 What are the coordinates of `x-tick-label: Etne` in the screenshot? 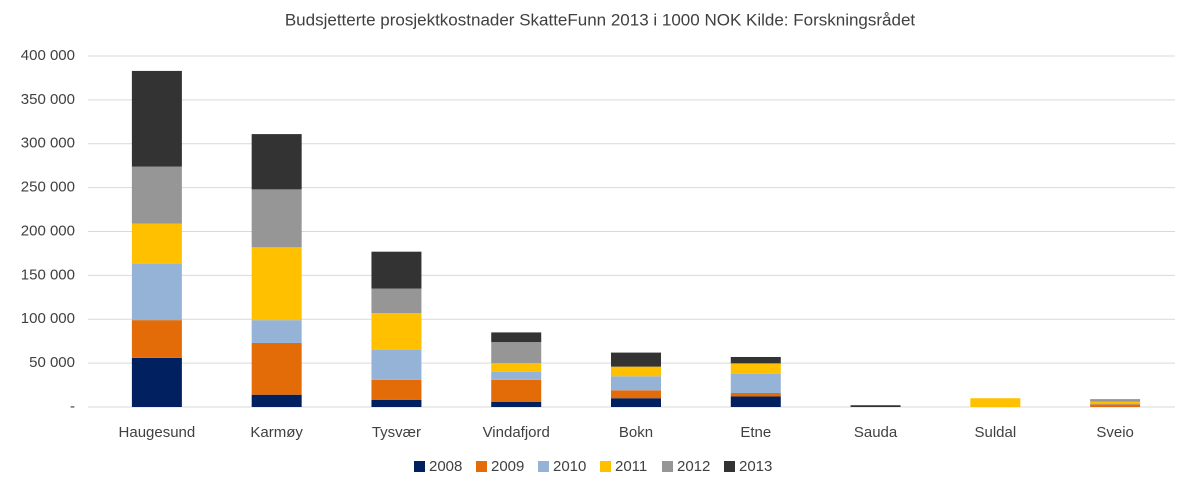 It's located at (755, 432).